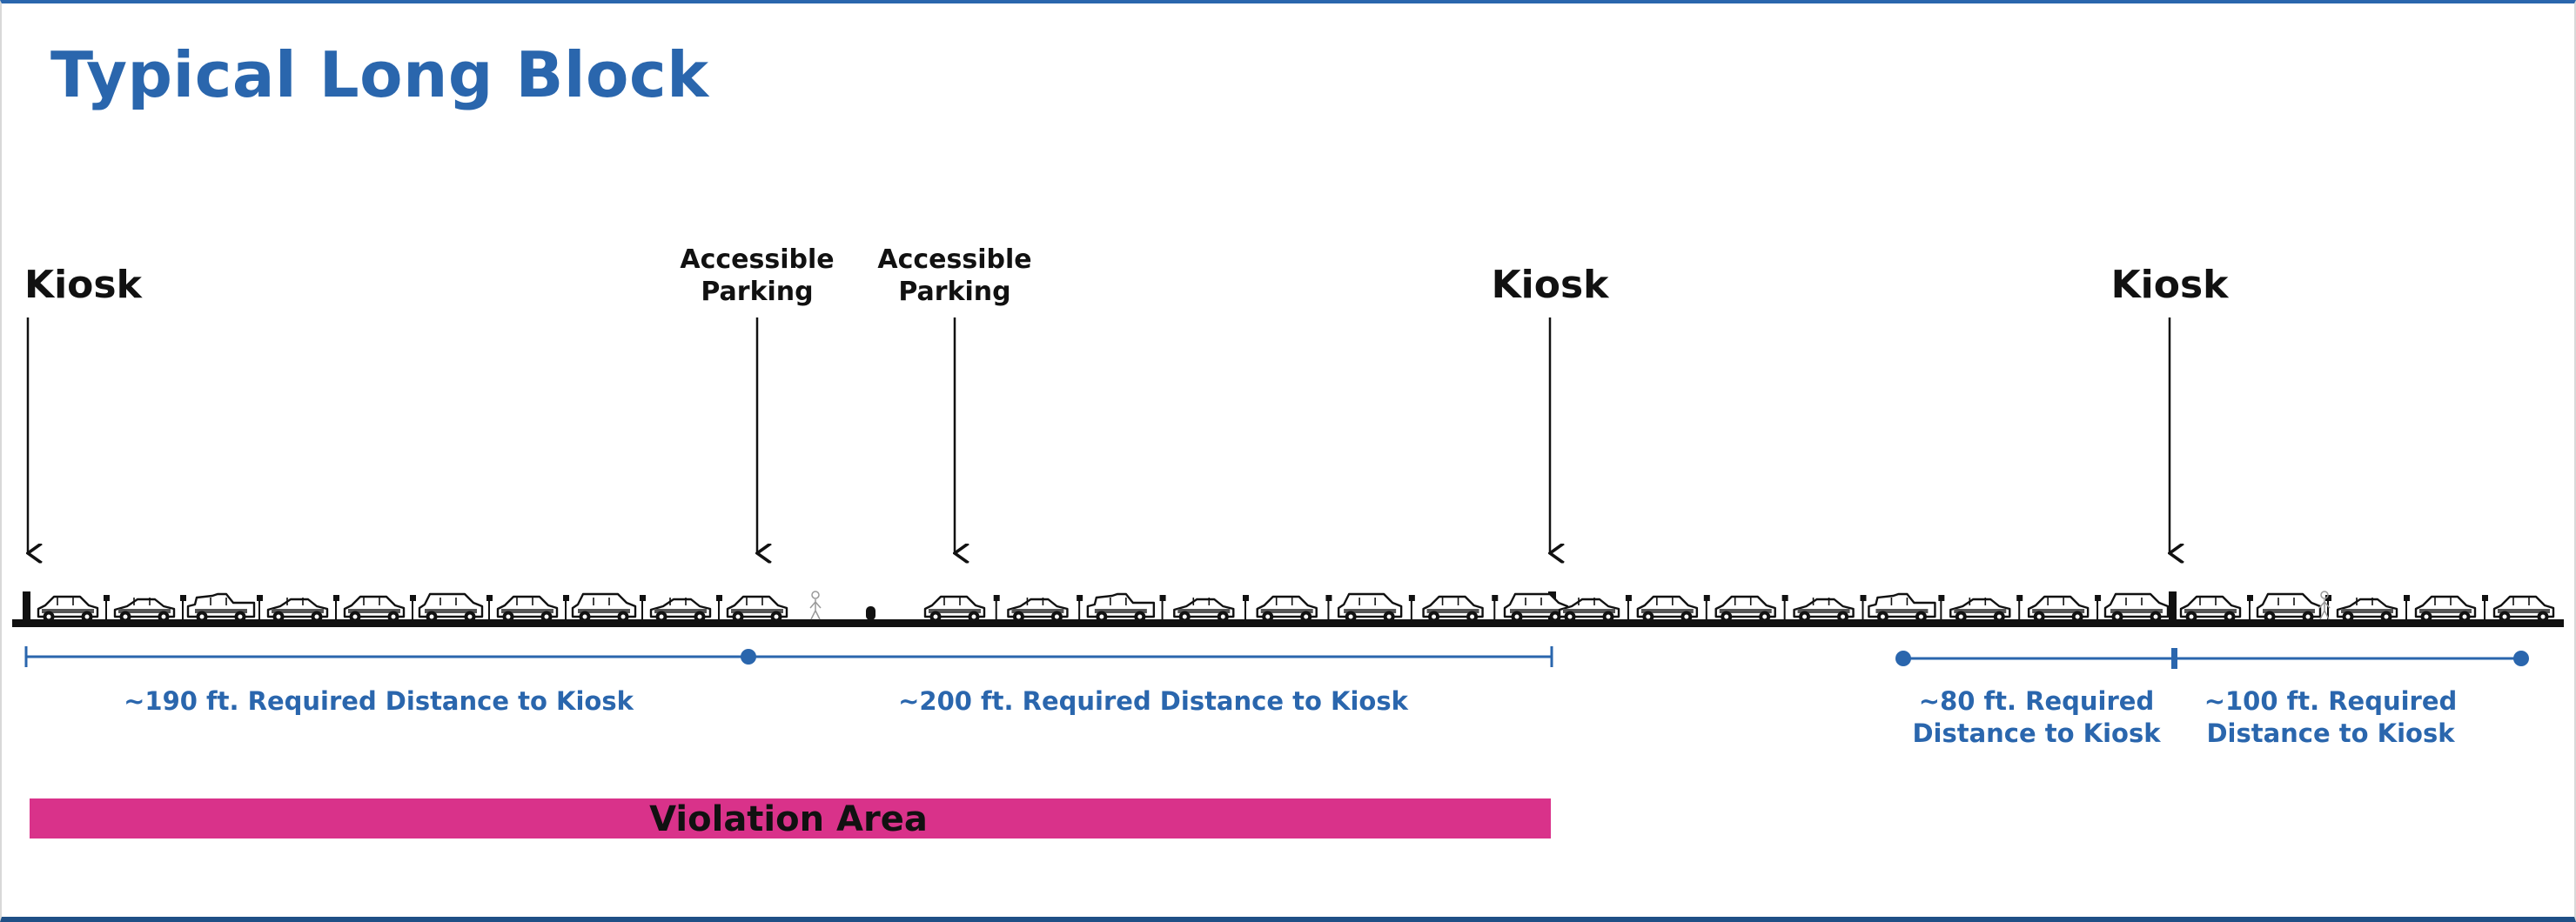 The image size is (2576, 922). I want to click on accessible-2-callout: Accessible Parking, so click(955, 398).